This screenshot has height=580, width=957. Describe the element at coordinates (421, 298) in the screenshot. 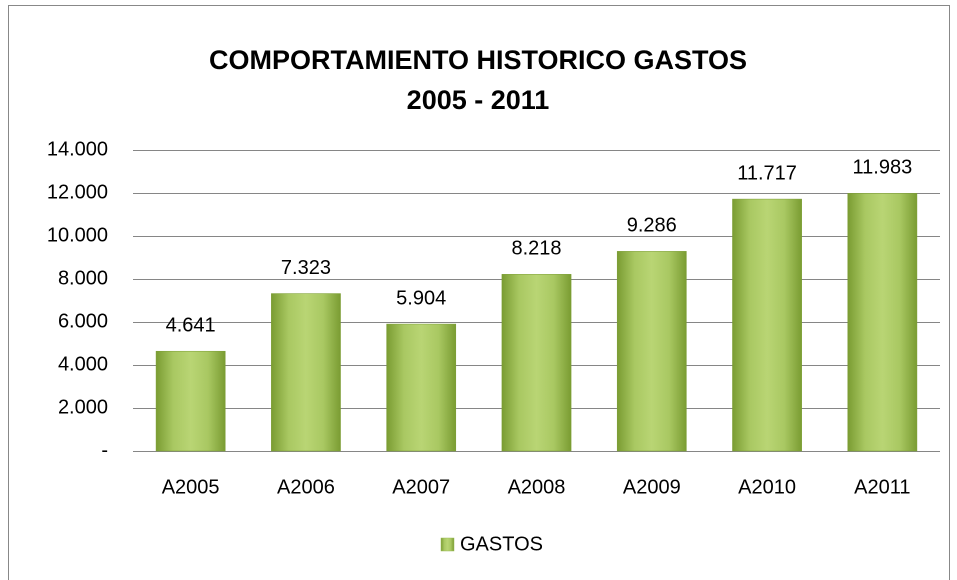

I see `data-label: 5.904` at that location.